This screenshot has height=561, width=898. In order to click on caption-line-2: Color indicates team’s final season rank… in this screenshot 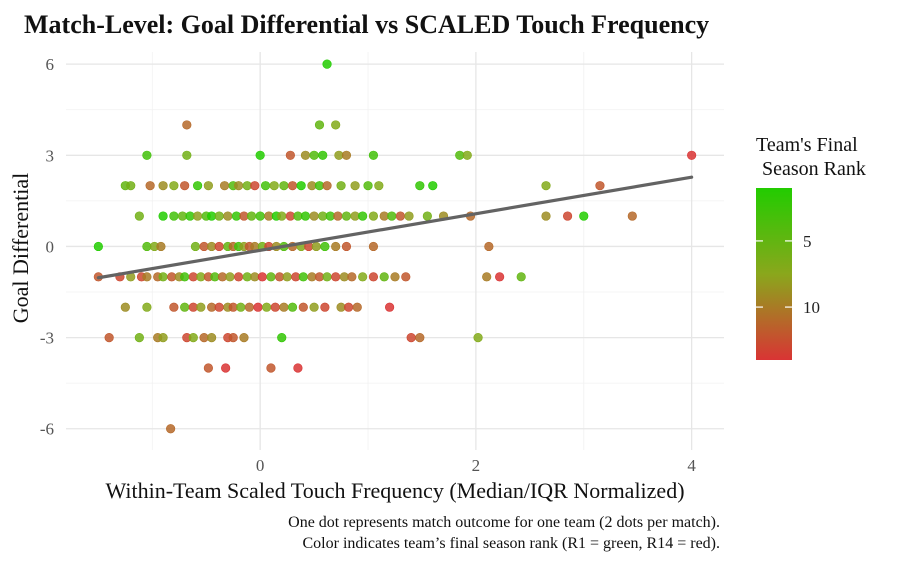, I will do `click(512, 543)`.